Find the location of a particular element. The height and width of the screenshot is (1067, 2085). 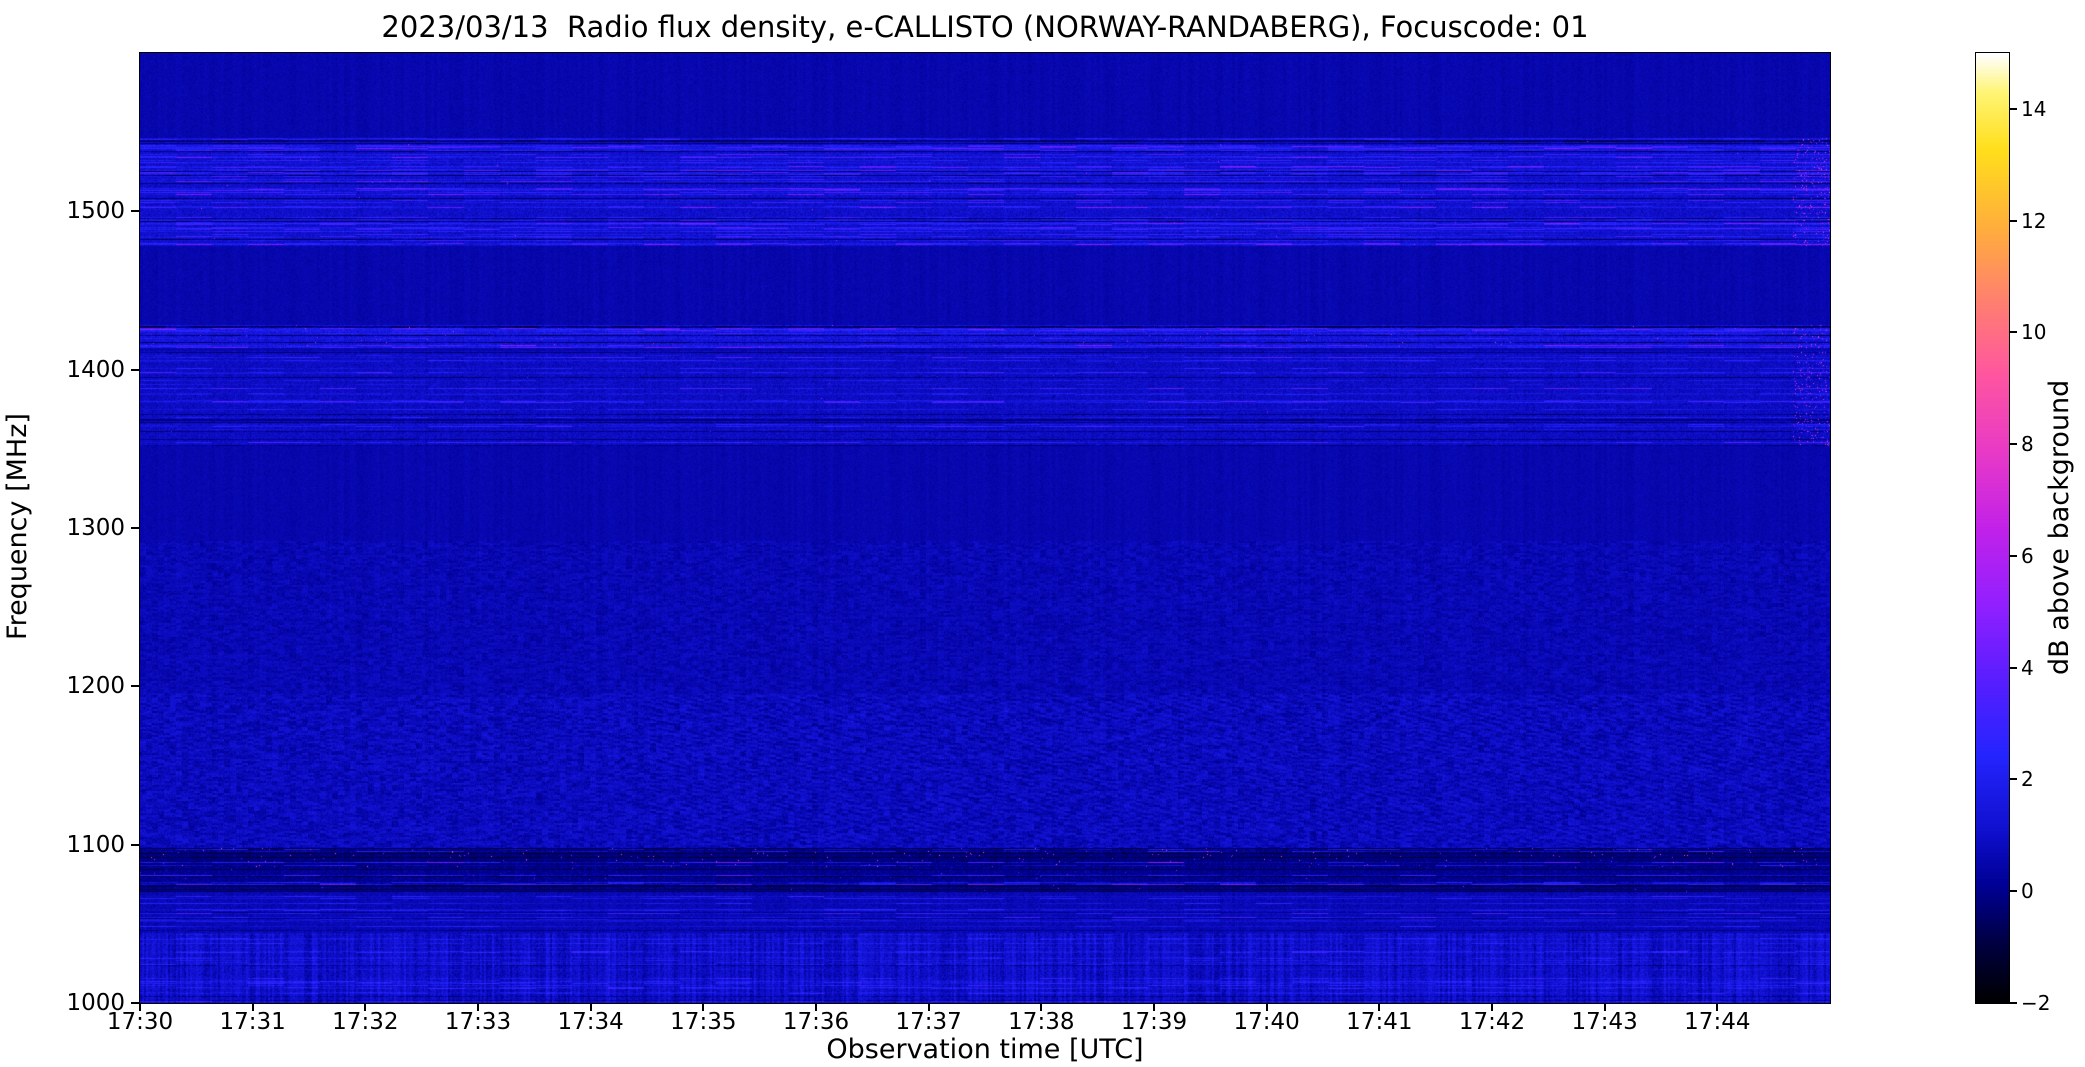

y-tick-label: 1200 is located at coordinates (95, 686).